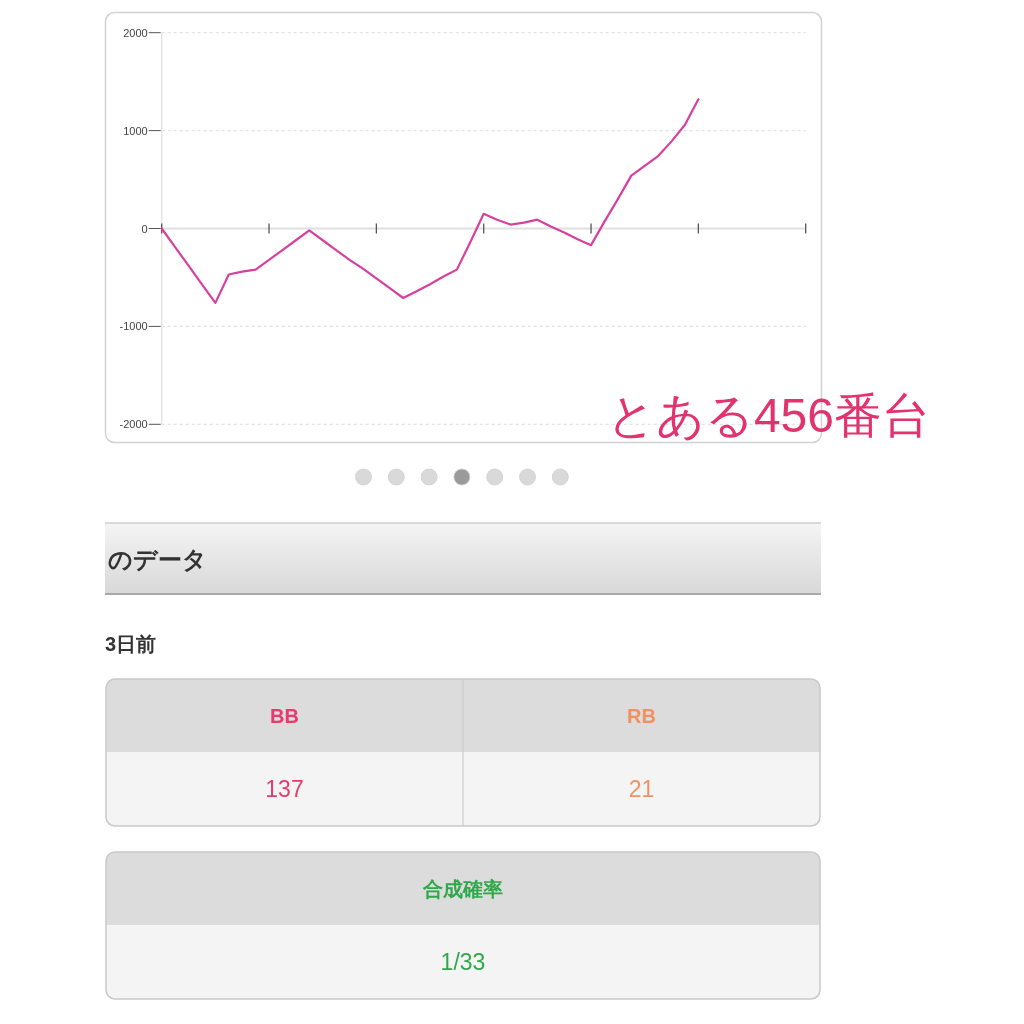 The height and width of the screenshot is (1024, 1024). Describe the element at coordinates (144, 228) in the screenshot. I see `y-tick-label: 0` at that location.